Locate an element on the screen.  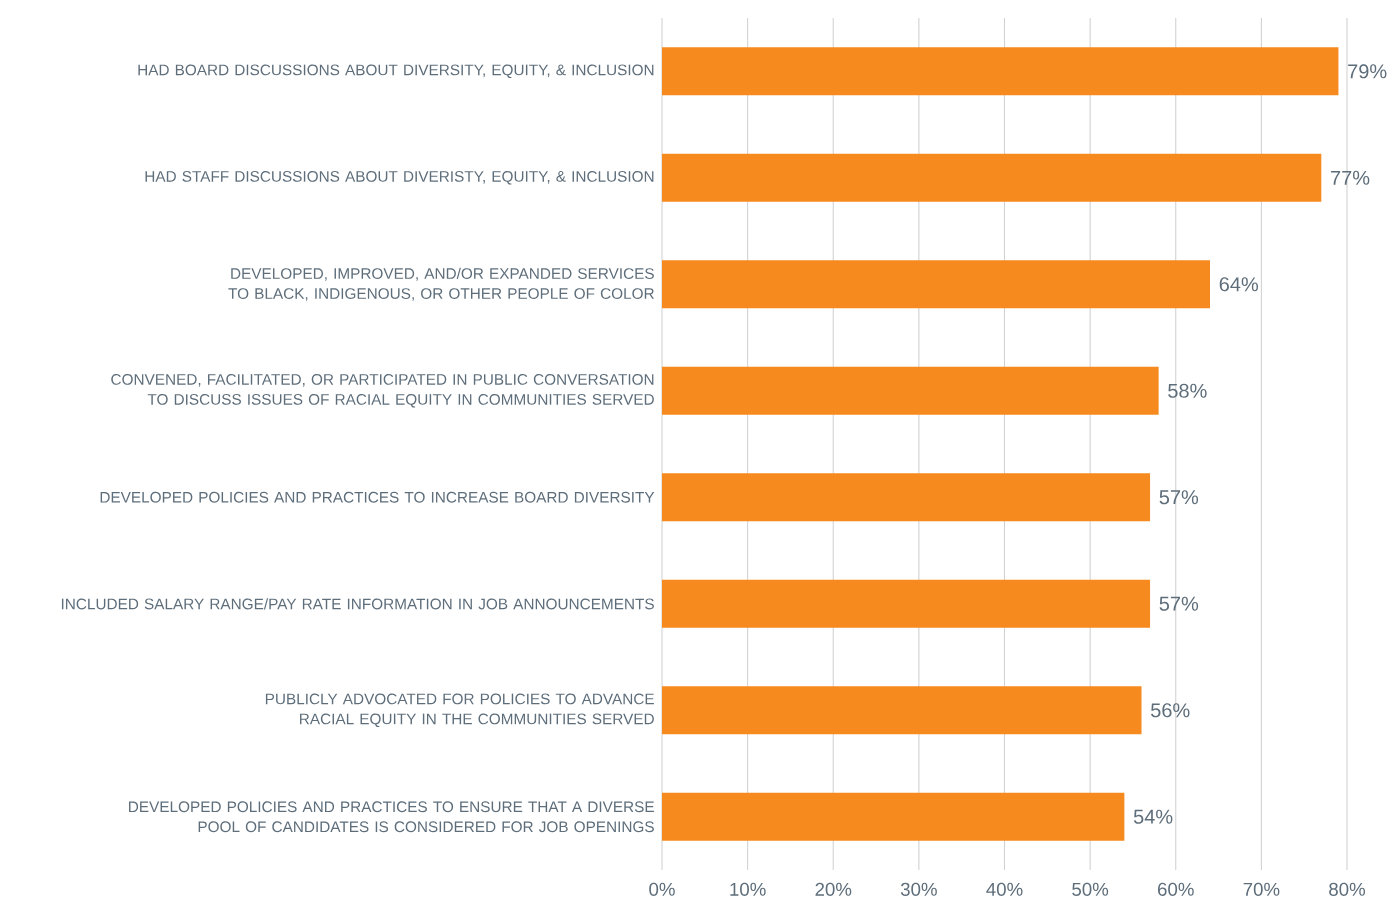
data-label: 54% is located at coordinates (1153, 816).